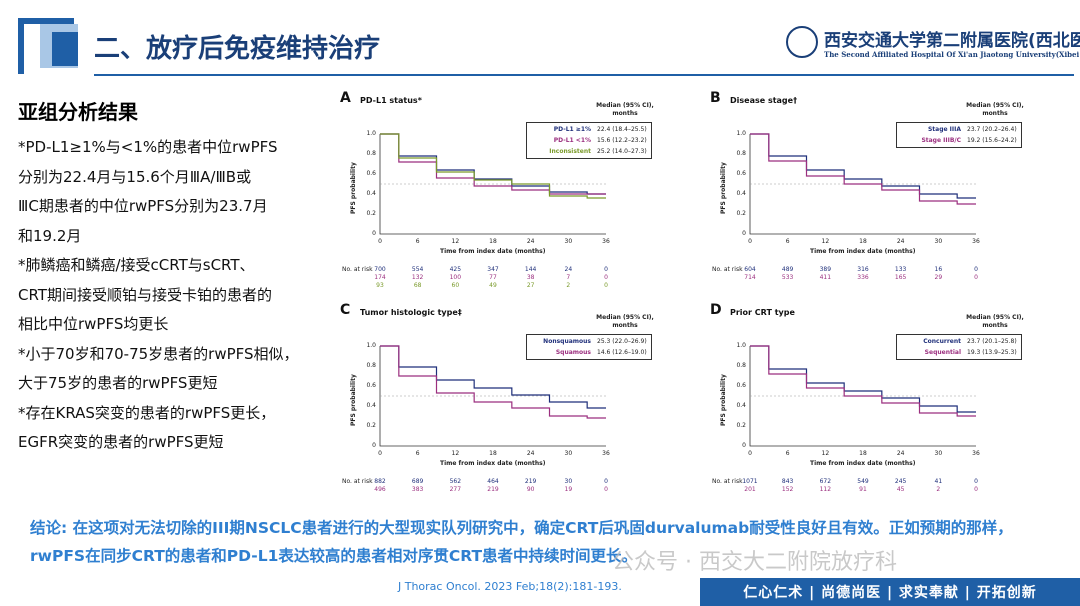 The height and width of the screenshot is (606, 1080). Describe the element at coordinates (715, 98) in the screenshot. I see `panel-letter: B` at that location.